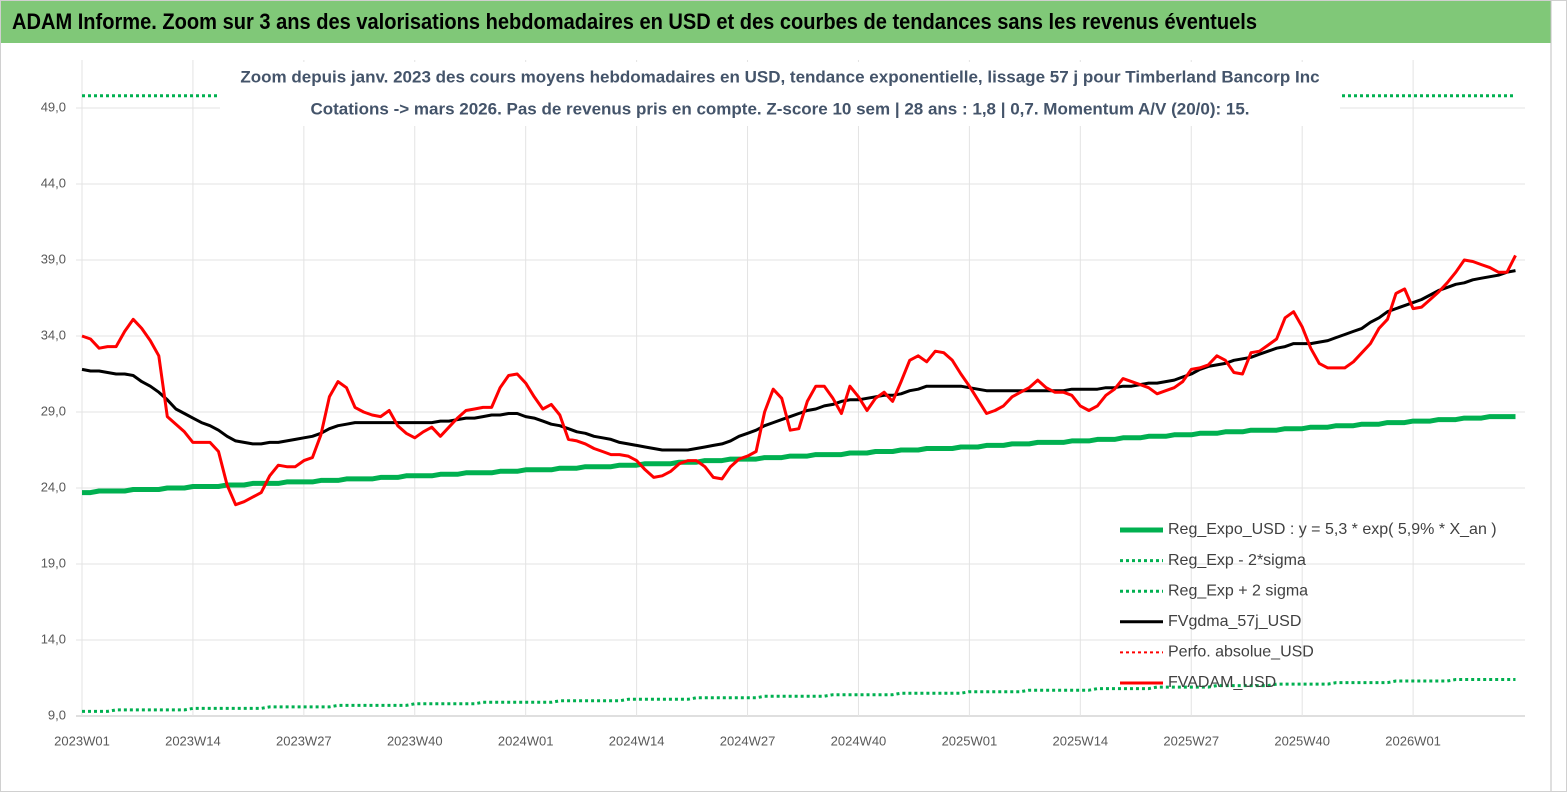 This screenshot has height=792, width=1567. I want to click on x-tick-label: 2025W40, so click(1302, 740).